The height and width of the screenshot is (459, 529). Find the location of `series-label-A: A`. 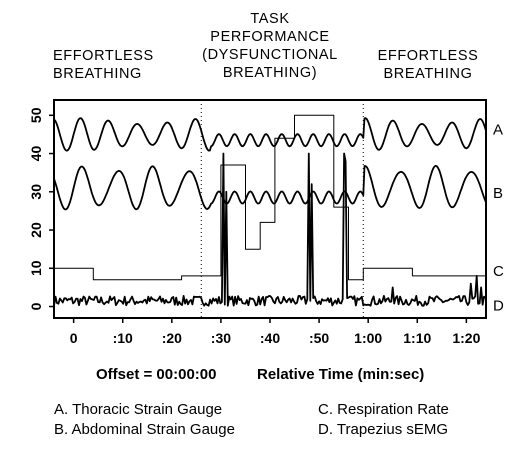

series-label-A: A is located at coordinates (498, 130).